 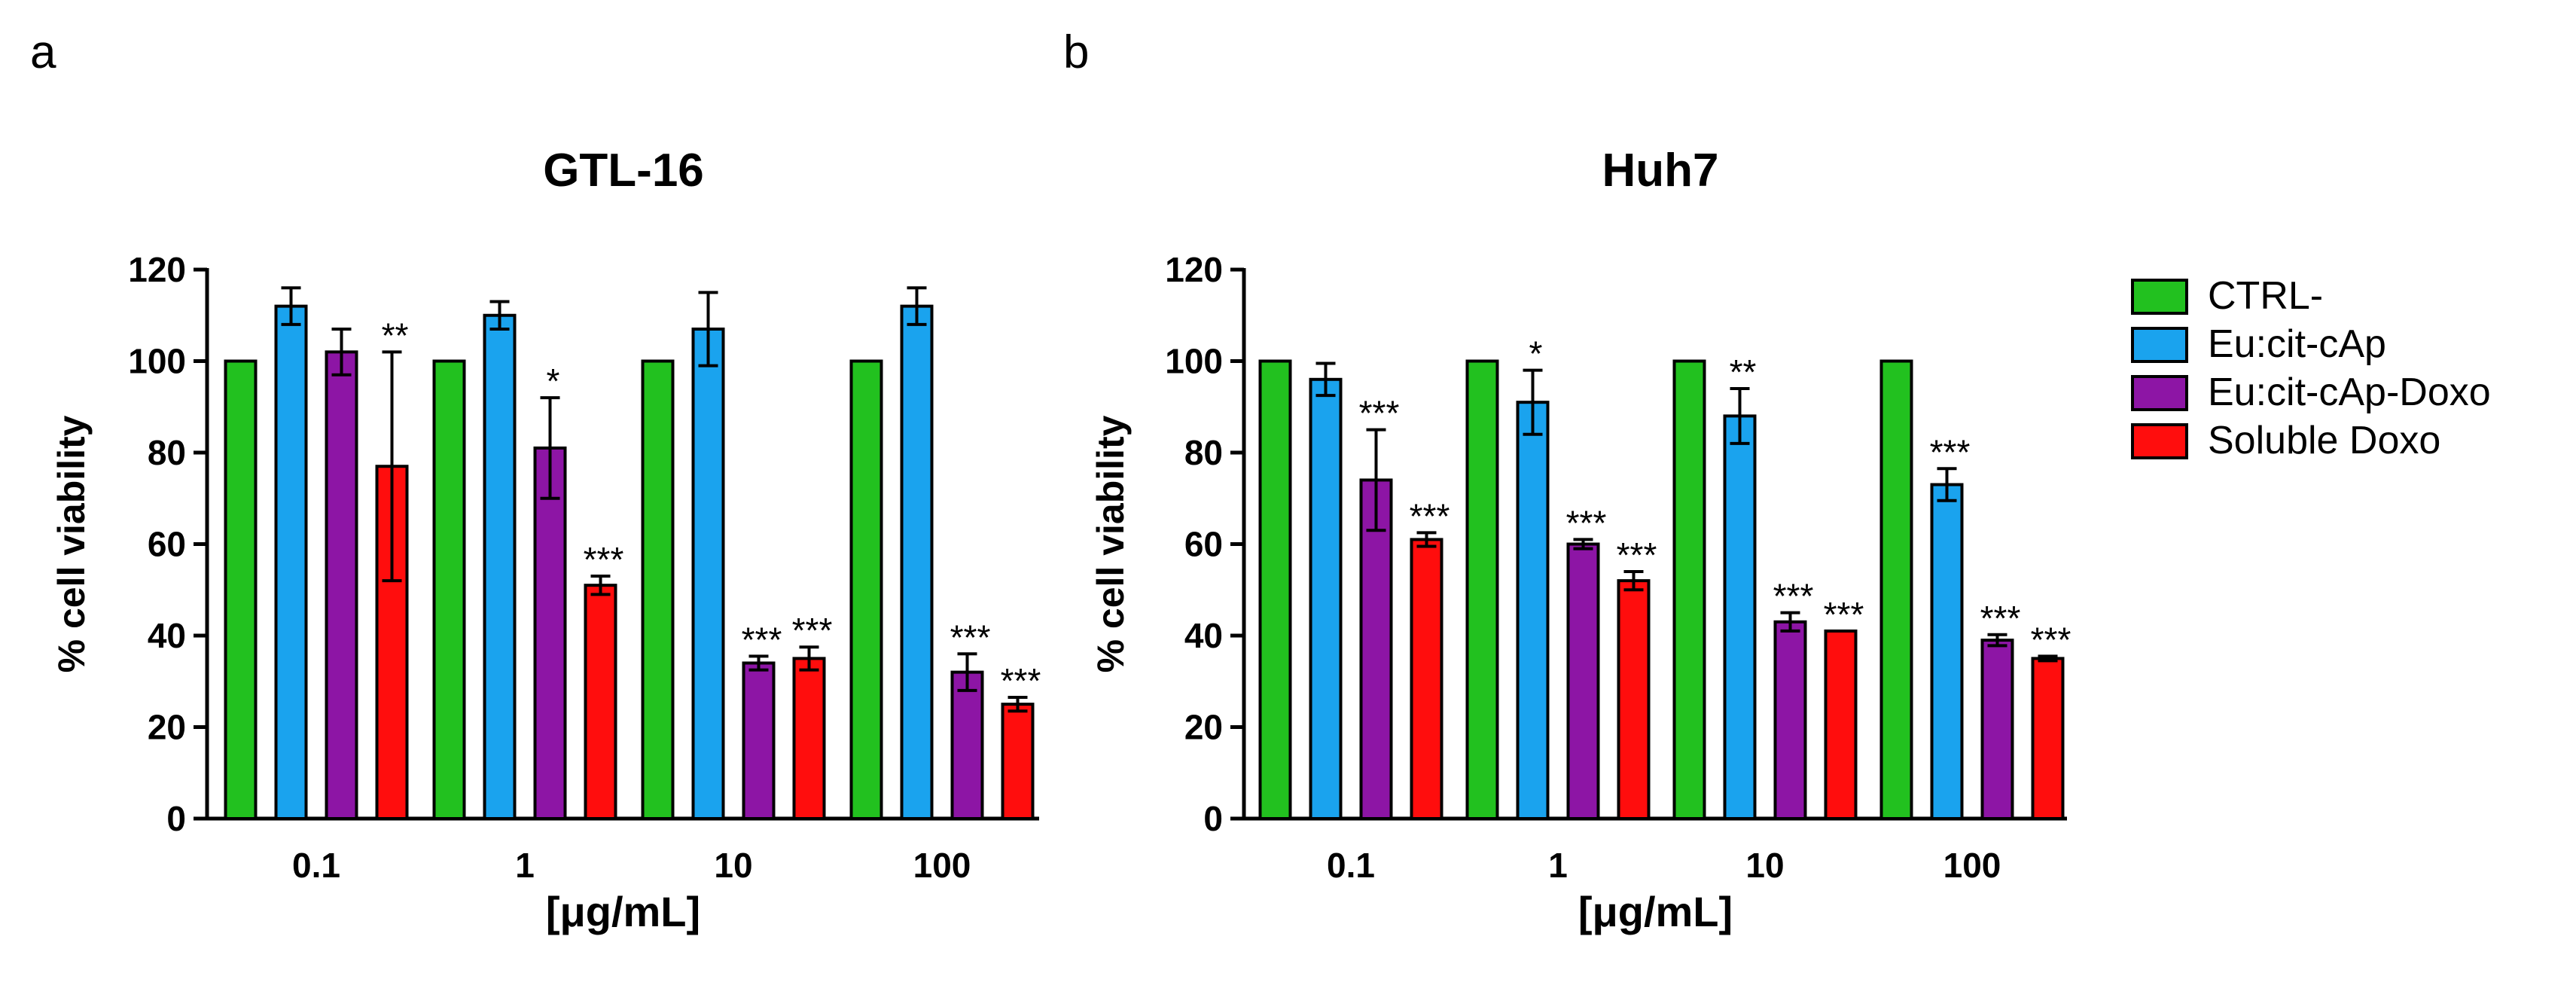 I want to click on panel-letter: a, so click(x=43, y=52).